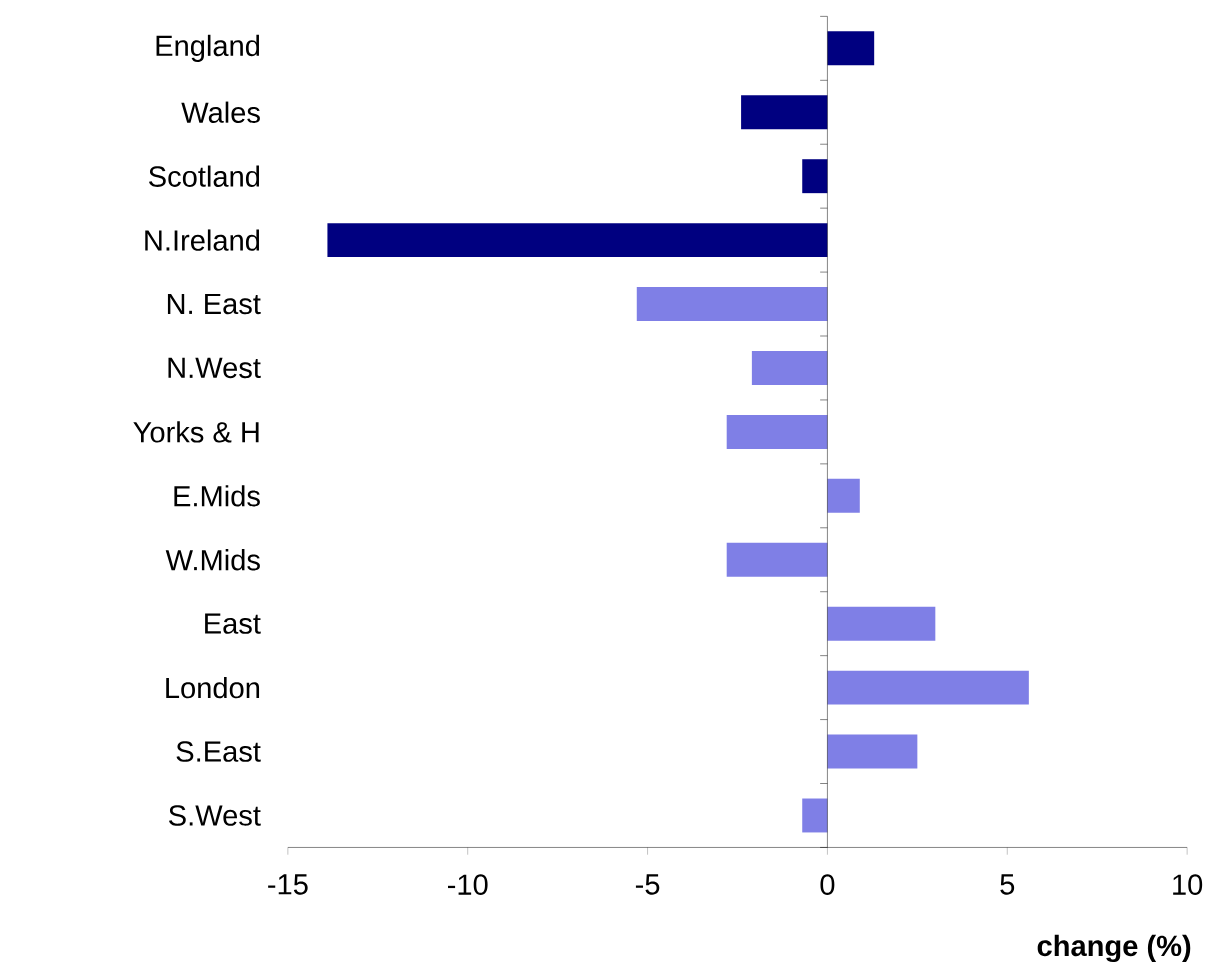 Image resolution: width=1213 pixels, height=977 pixels. What do you see at coordinates (217, 495) in the screenshot?
I see `y-tick-label: E.Mids` at bounding box center [217, 495].